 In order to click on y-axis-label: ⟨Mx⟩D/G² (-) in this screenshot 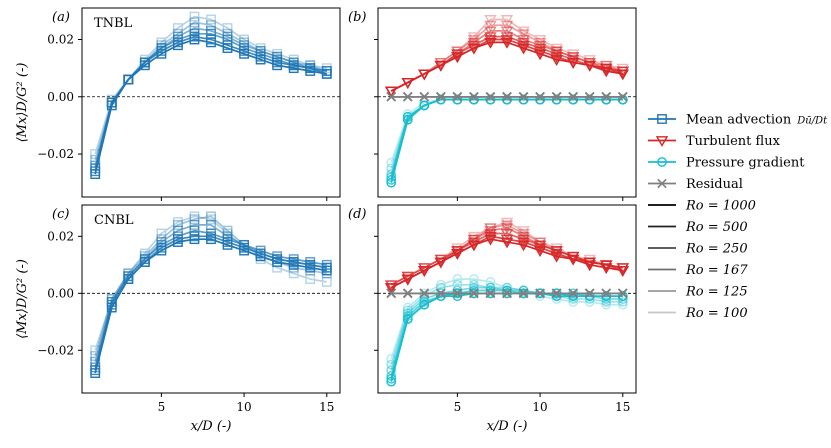, I will do `click(22, 103)`.